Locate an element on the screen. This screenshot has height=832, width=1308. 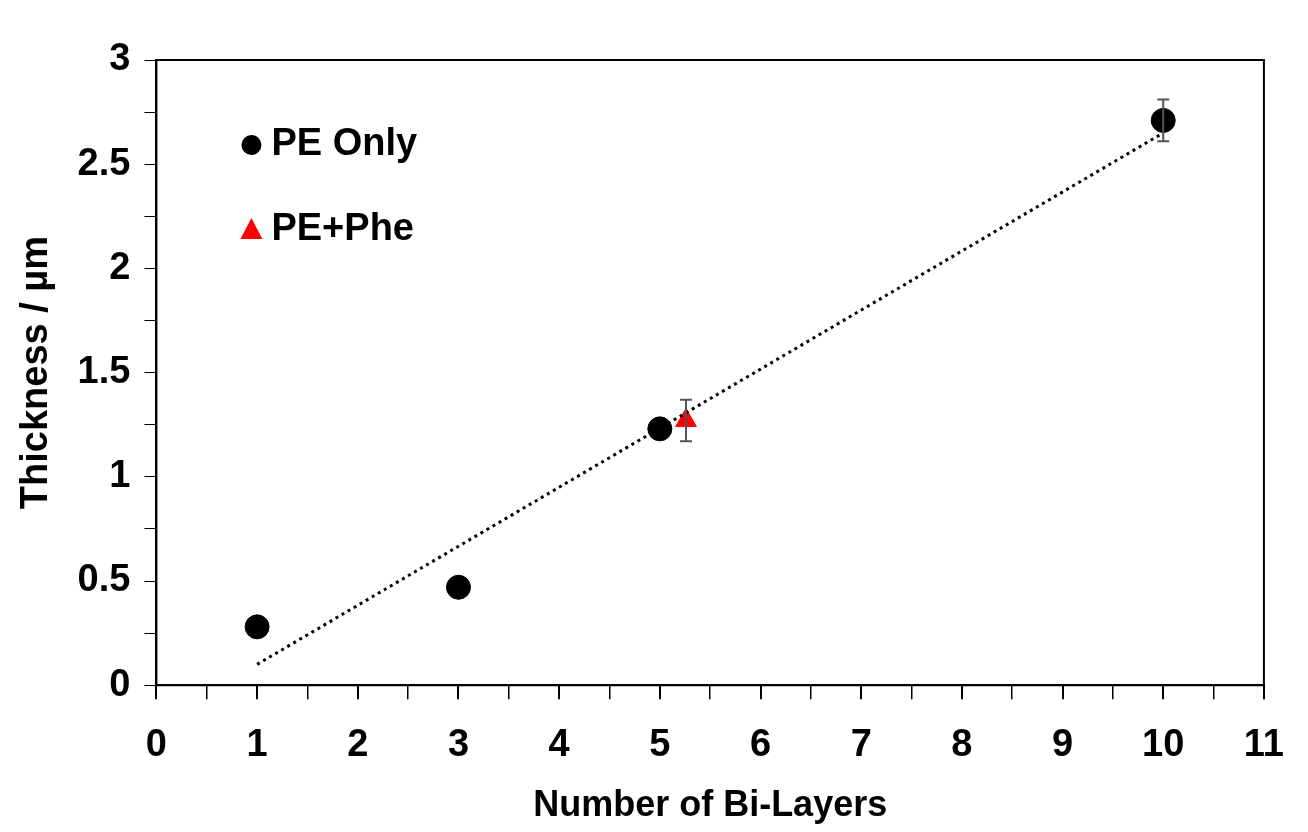
legend-label: PE Only is located at coordinates (344, 142).